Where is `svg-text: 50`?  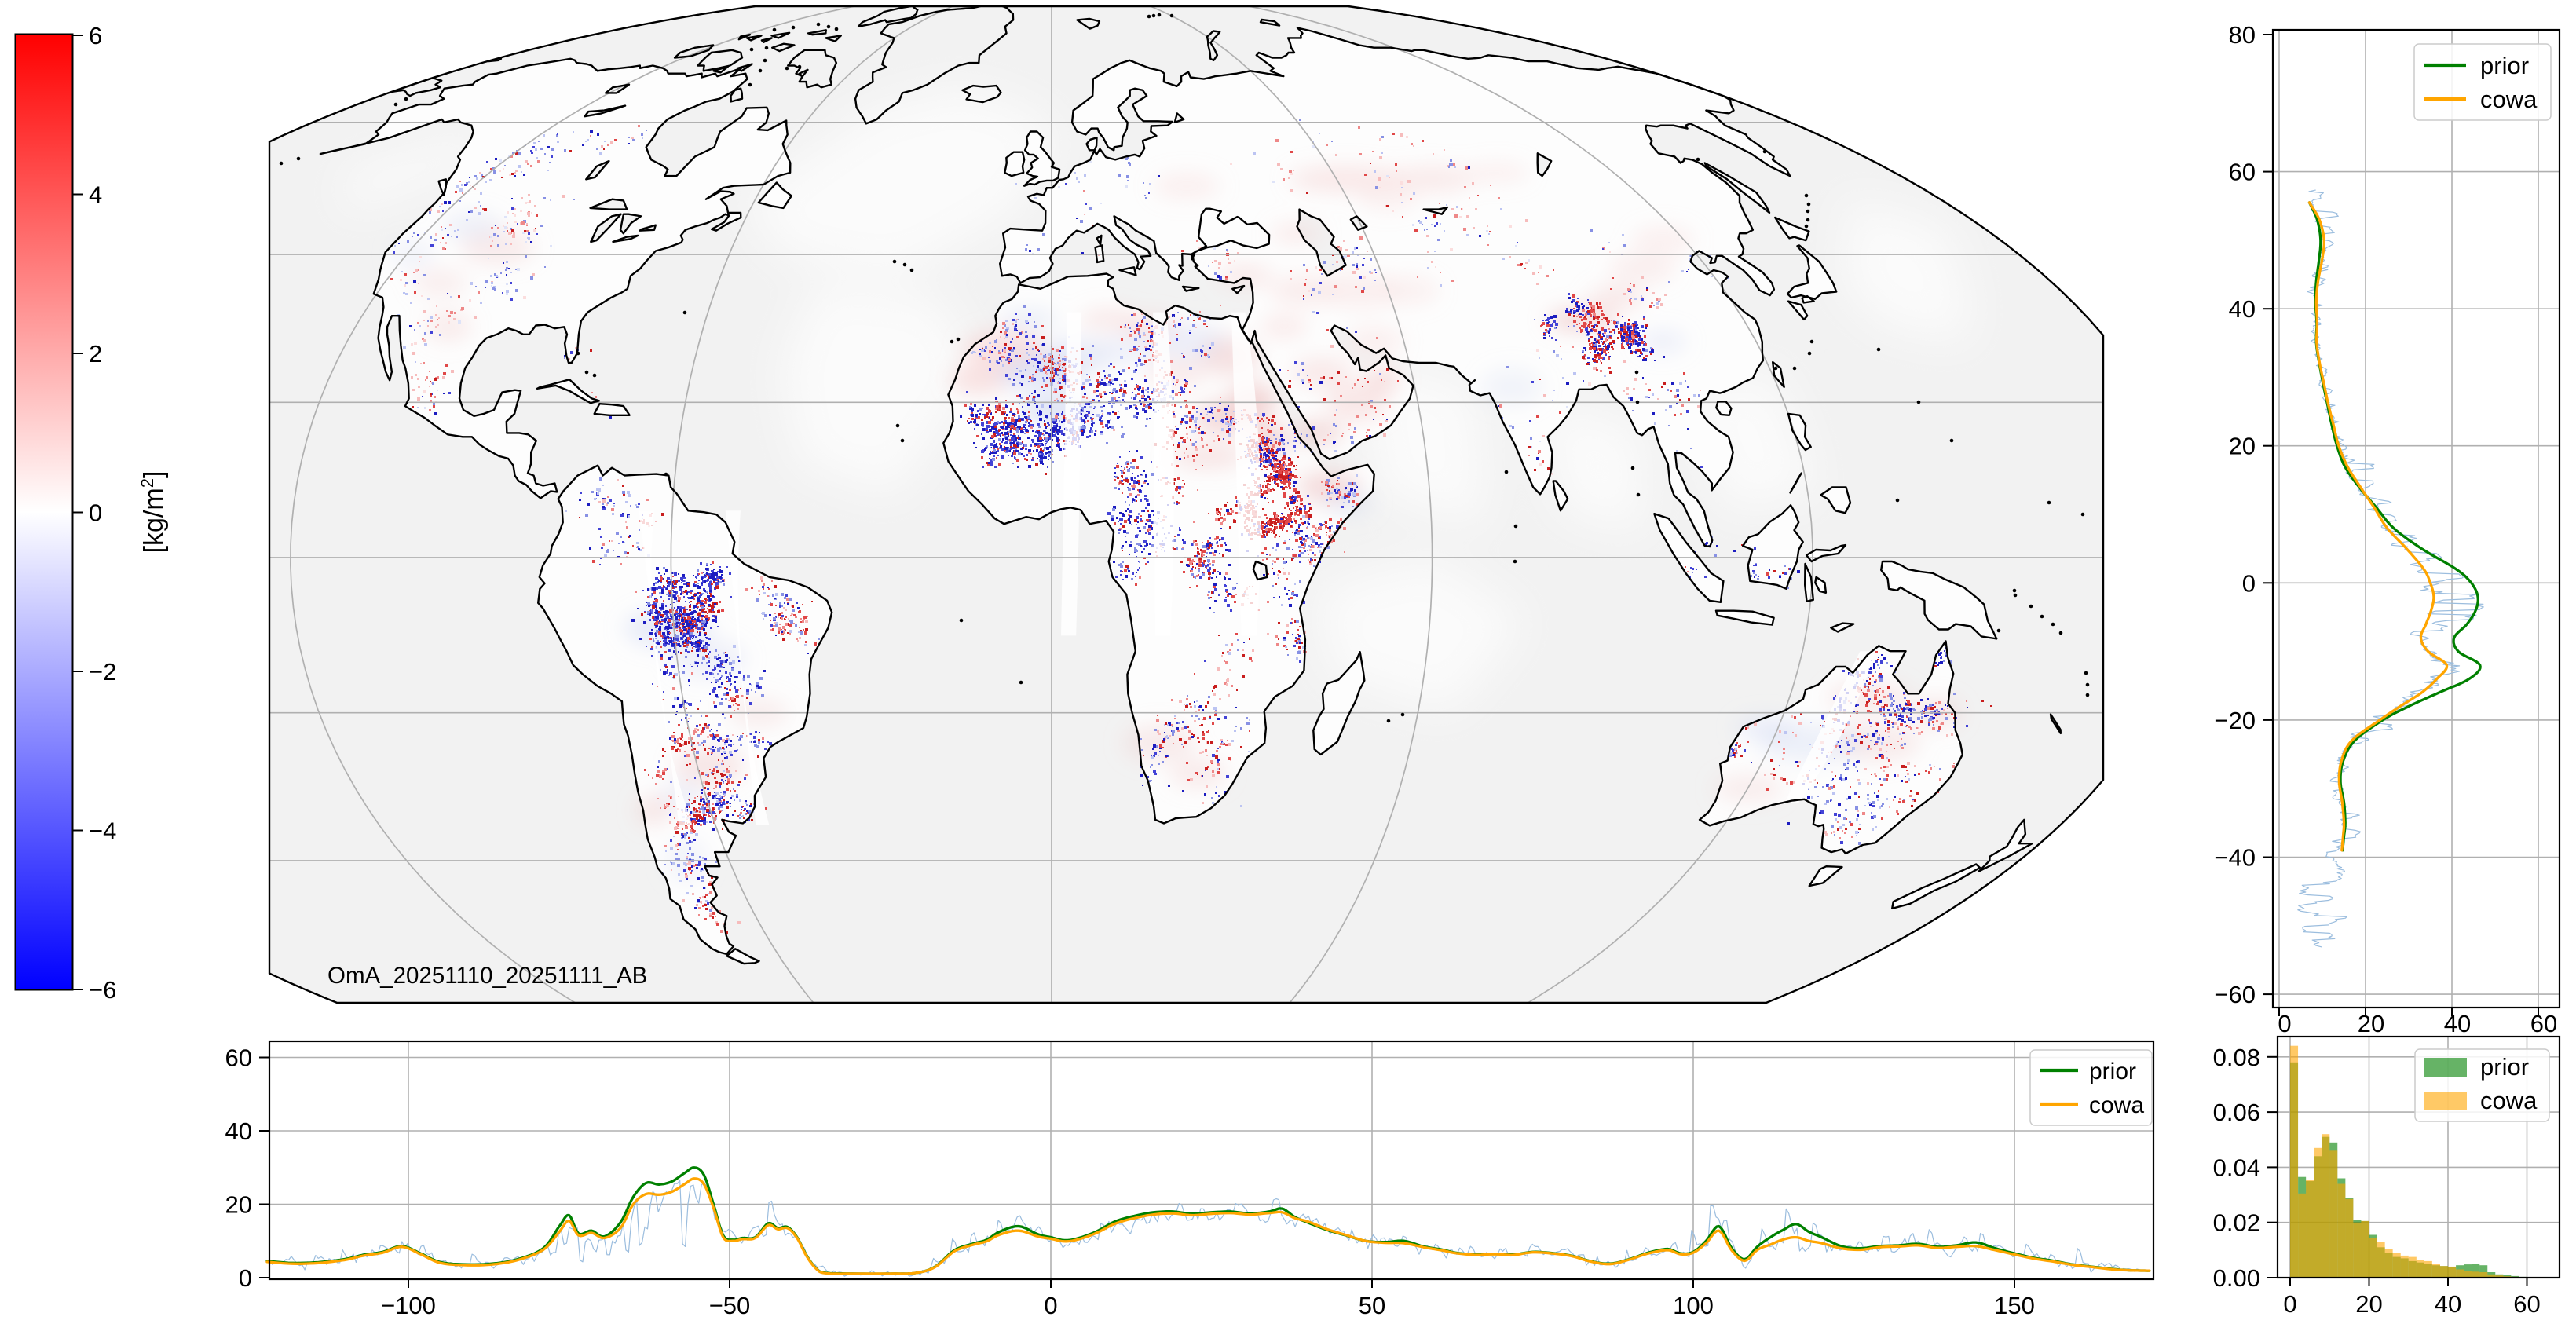
svg-text: 50 is located at coordinates (1372, 1305).